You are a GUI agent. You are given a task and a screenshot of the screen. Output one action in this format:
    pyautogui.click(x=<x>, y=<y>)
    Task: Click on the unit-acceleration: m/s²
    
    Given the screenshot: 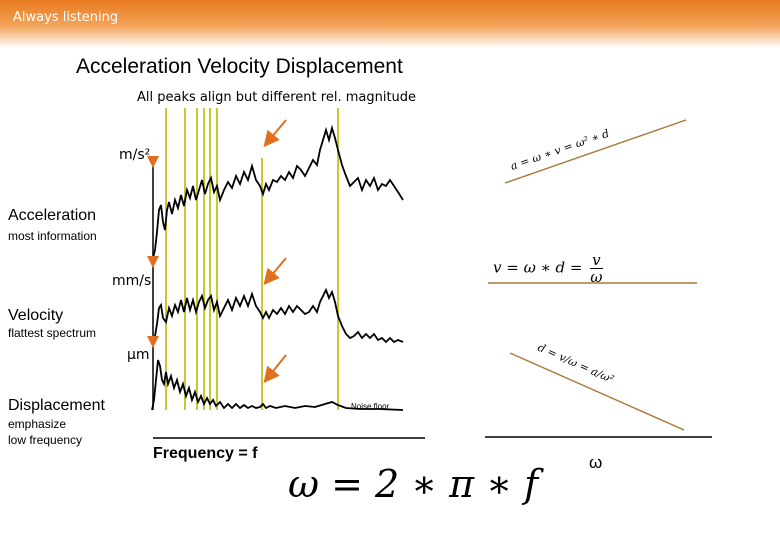 What is the action you would take?
    pyautogui.click(x=135, y=155)
    